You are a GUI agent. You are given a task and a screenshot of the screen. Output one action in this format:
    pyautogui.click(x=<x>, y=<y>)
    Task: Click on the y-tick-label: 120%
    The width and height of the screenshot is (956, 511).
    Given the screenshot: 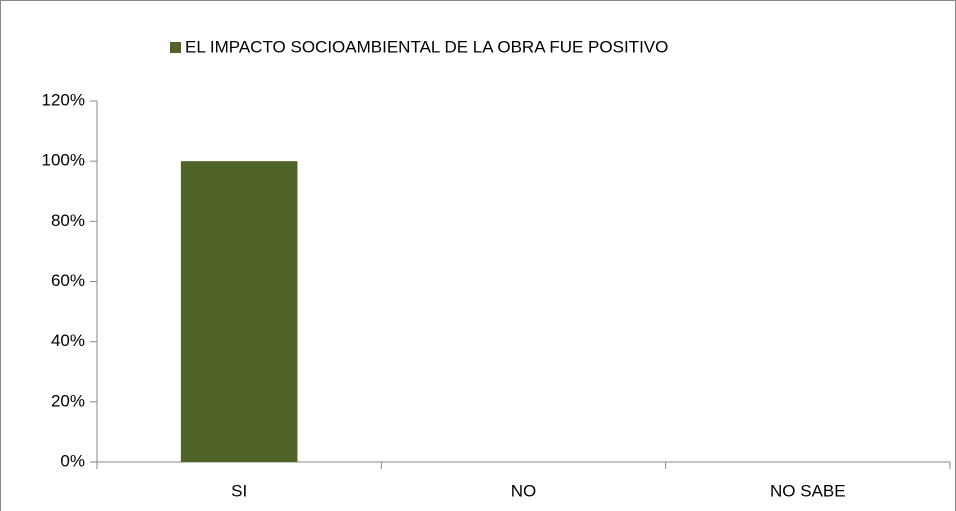 What is the action you would take?
    pyautogui.click(x=63, y=99)
    